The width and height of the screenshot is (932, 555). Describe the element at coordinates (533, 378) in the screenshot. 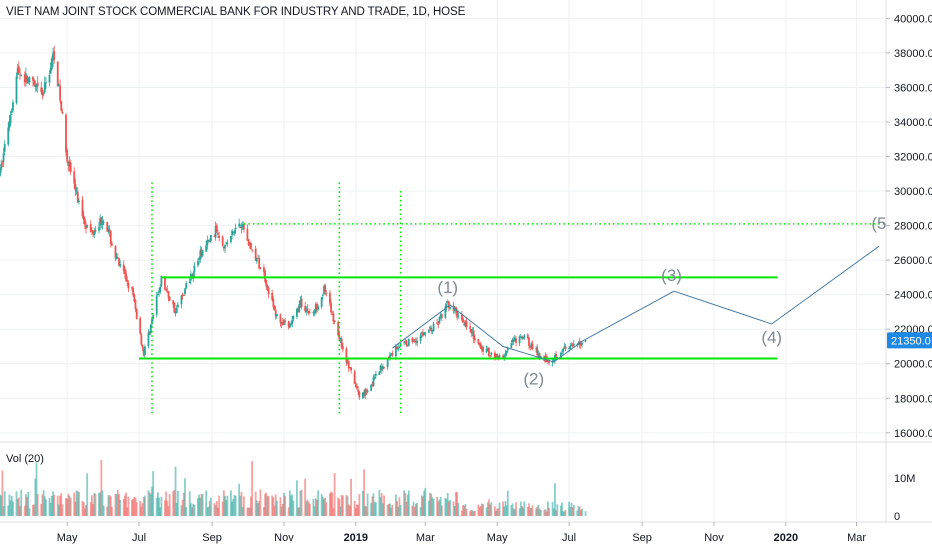

I see `wave-label: (2)` at that location.